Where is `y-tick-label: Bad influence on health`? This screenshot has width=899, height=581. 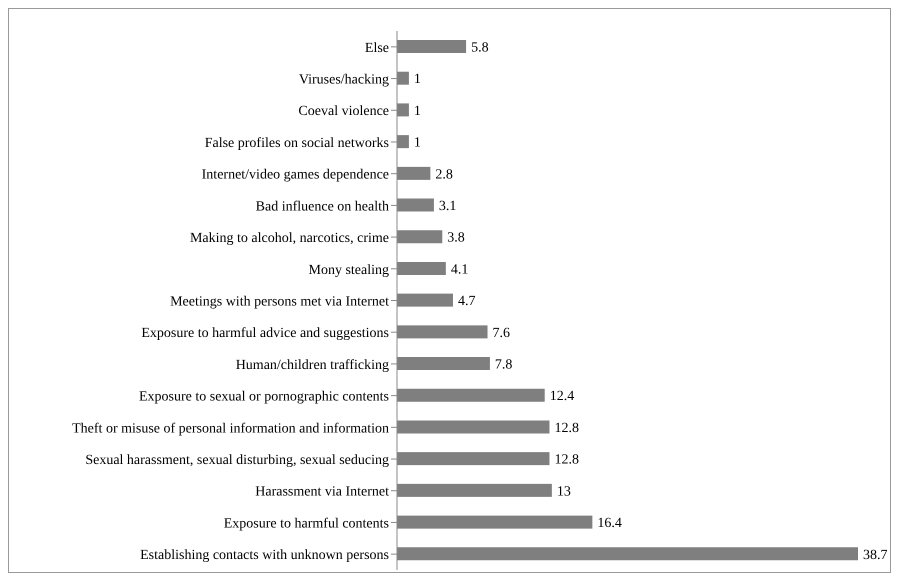 y-tick-label: Bad influence on health is located at coordinates (322, 206).